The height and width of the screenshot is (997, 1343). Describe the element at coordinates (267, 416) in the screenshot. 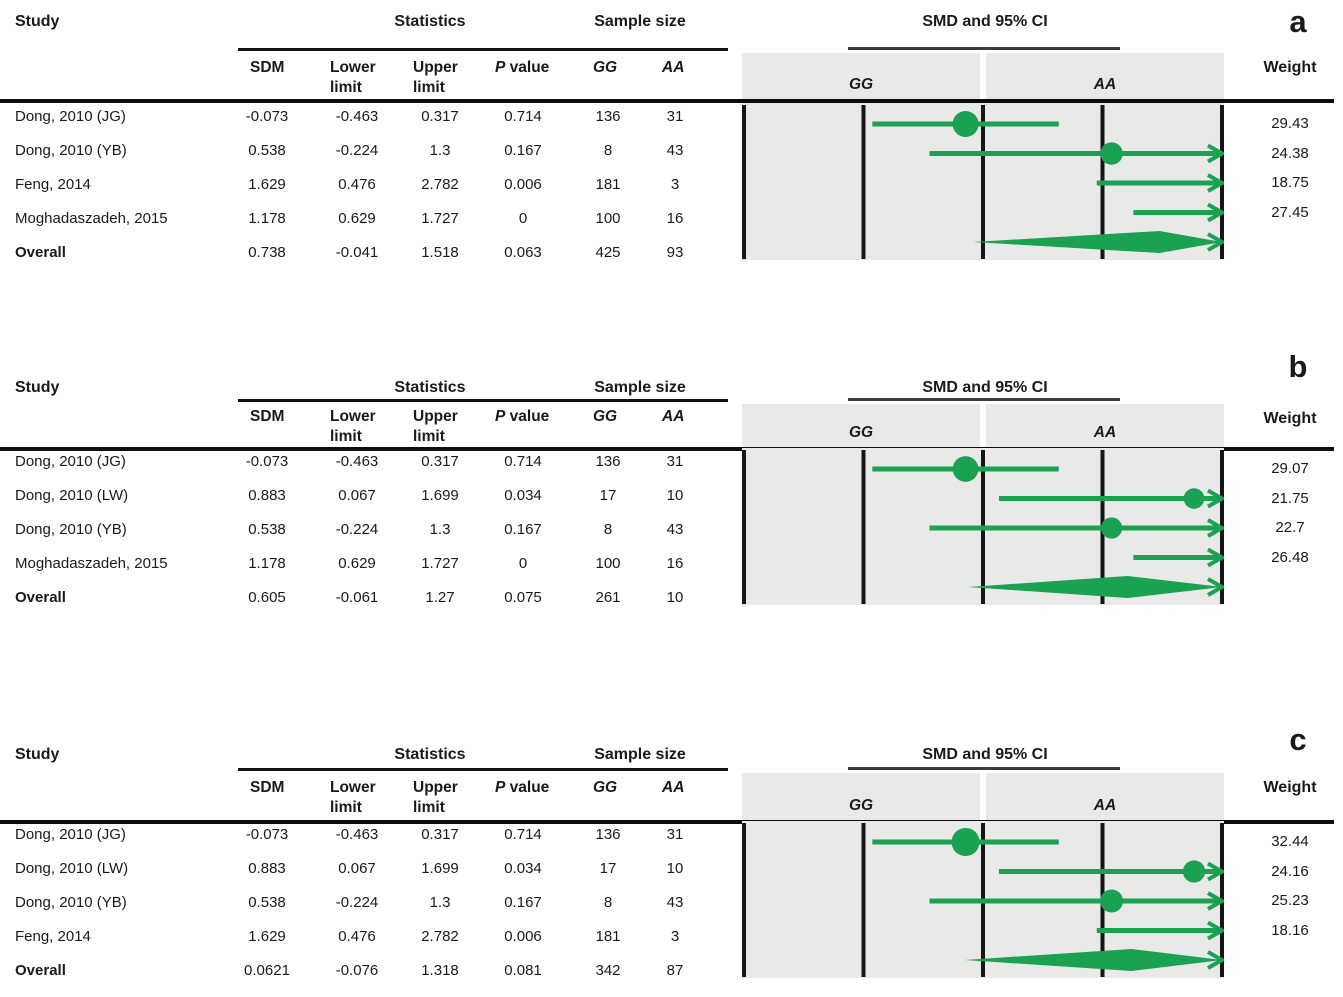

I see `sdm-column-header: SDM` at that location.